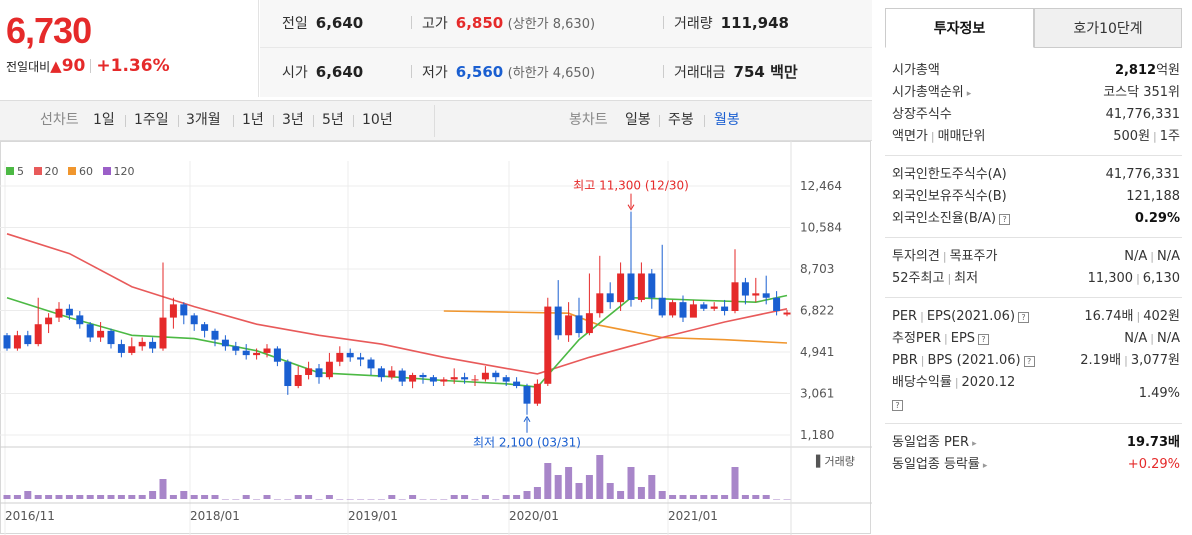 The width and height of the screenshot is (1192, 535). I want to click on info-row-shares: 상장주식수 41,776,331, so click(1033, 115).